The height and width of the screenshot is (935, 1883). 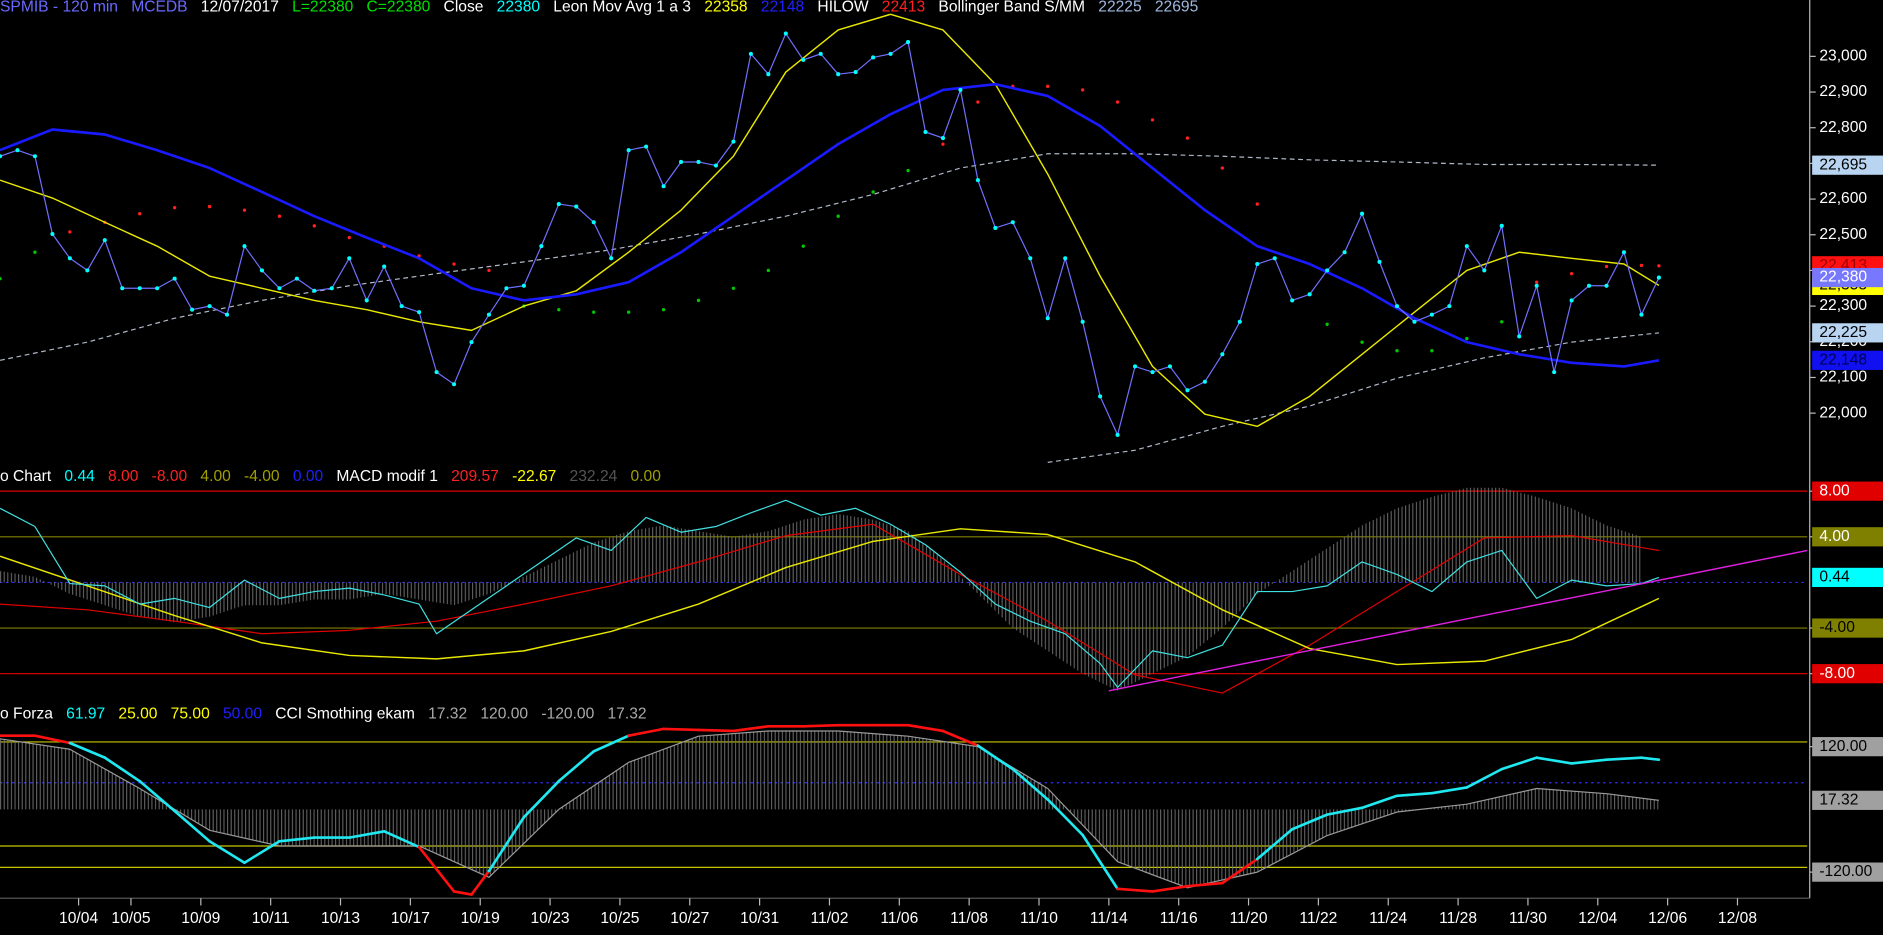 I want to click on y-tick-label: -4.00, so click(x=1837, y=627).